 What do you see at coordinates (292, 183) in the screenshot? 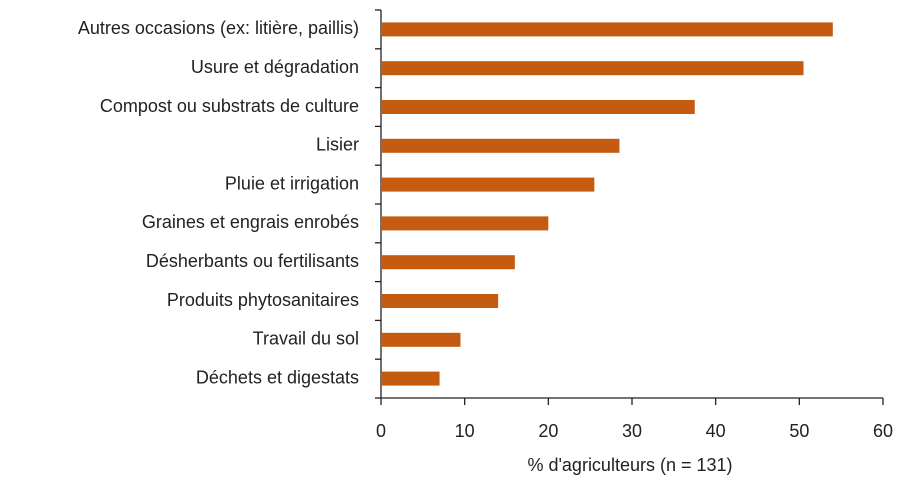
I see `y-tick-label: Pluie et irrigation` at bounding box center [292, 183].